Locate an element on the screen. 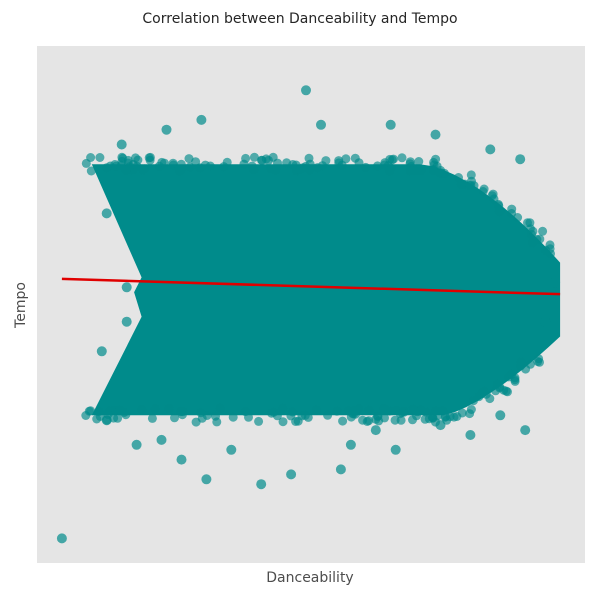 Image resolution: width=600 pixels, height=600 pixels. y-axis-label: Tempo is located at coordinates (21, 305).